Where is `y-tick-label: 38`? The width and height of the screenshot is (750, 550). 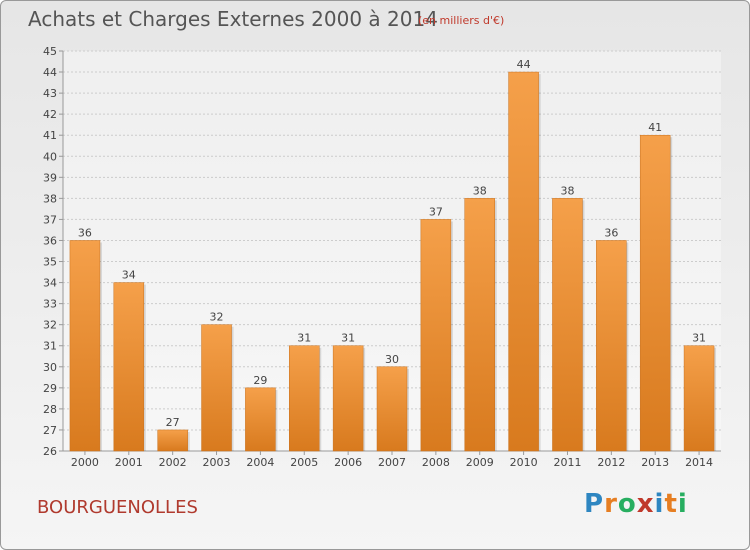
y-tick-label: 38 is located at coordinates (50, 198).